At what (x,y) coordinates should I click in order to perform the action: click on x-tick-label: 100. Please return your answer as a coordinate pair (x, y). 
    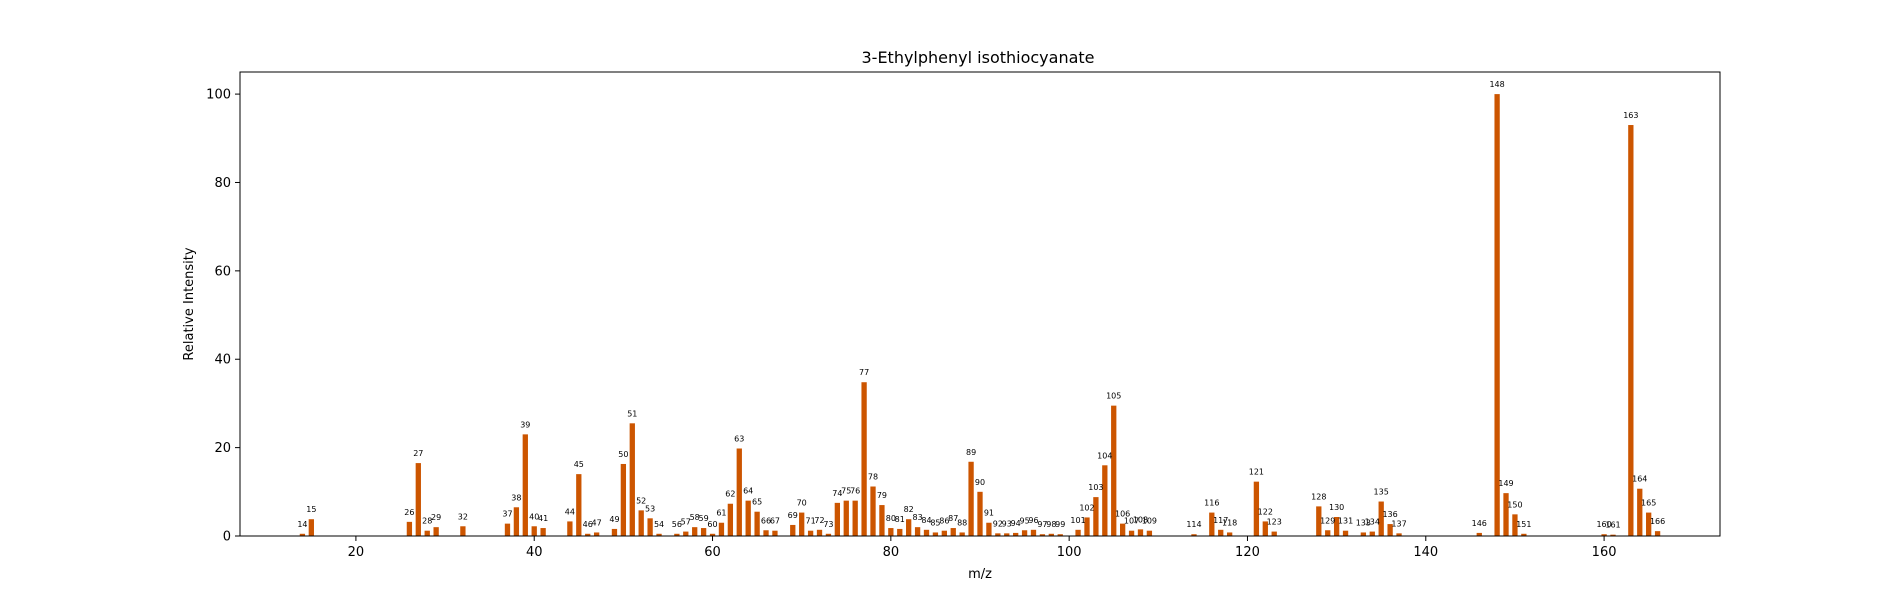
    Looking at the image, I should click on (1069, 552).